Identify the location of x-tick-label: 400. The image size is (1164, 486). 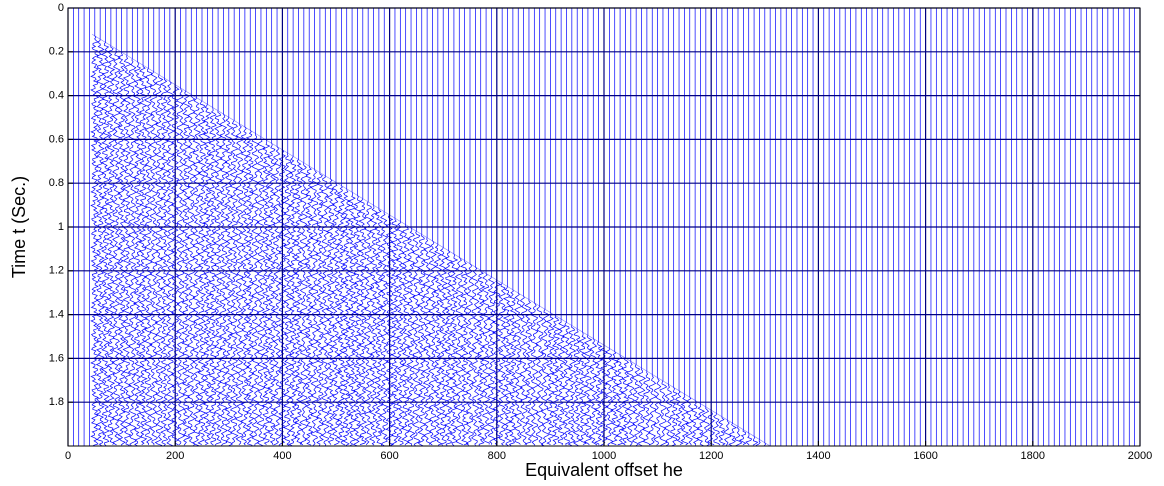
(282, 456).